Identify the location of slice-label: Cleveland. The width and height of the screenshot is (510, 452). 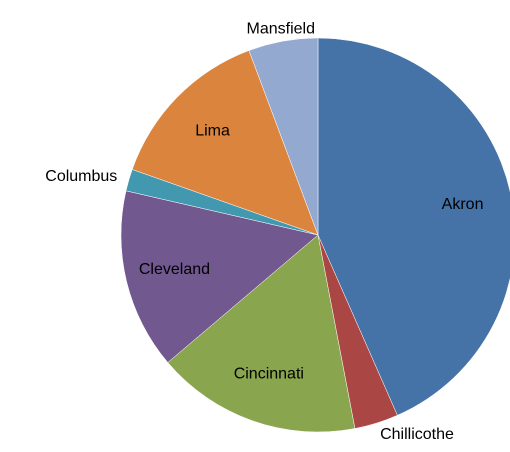
(174, 269).